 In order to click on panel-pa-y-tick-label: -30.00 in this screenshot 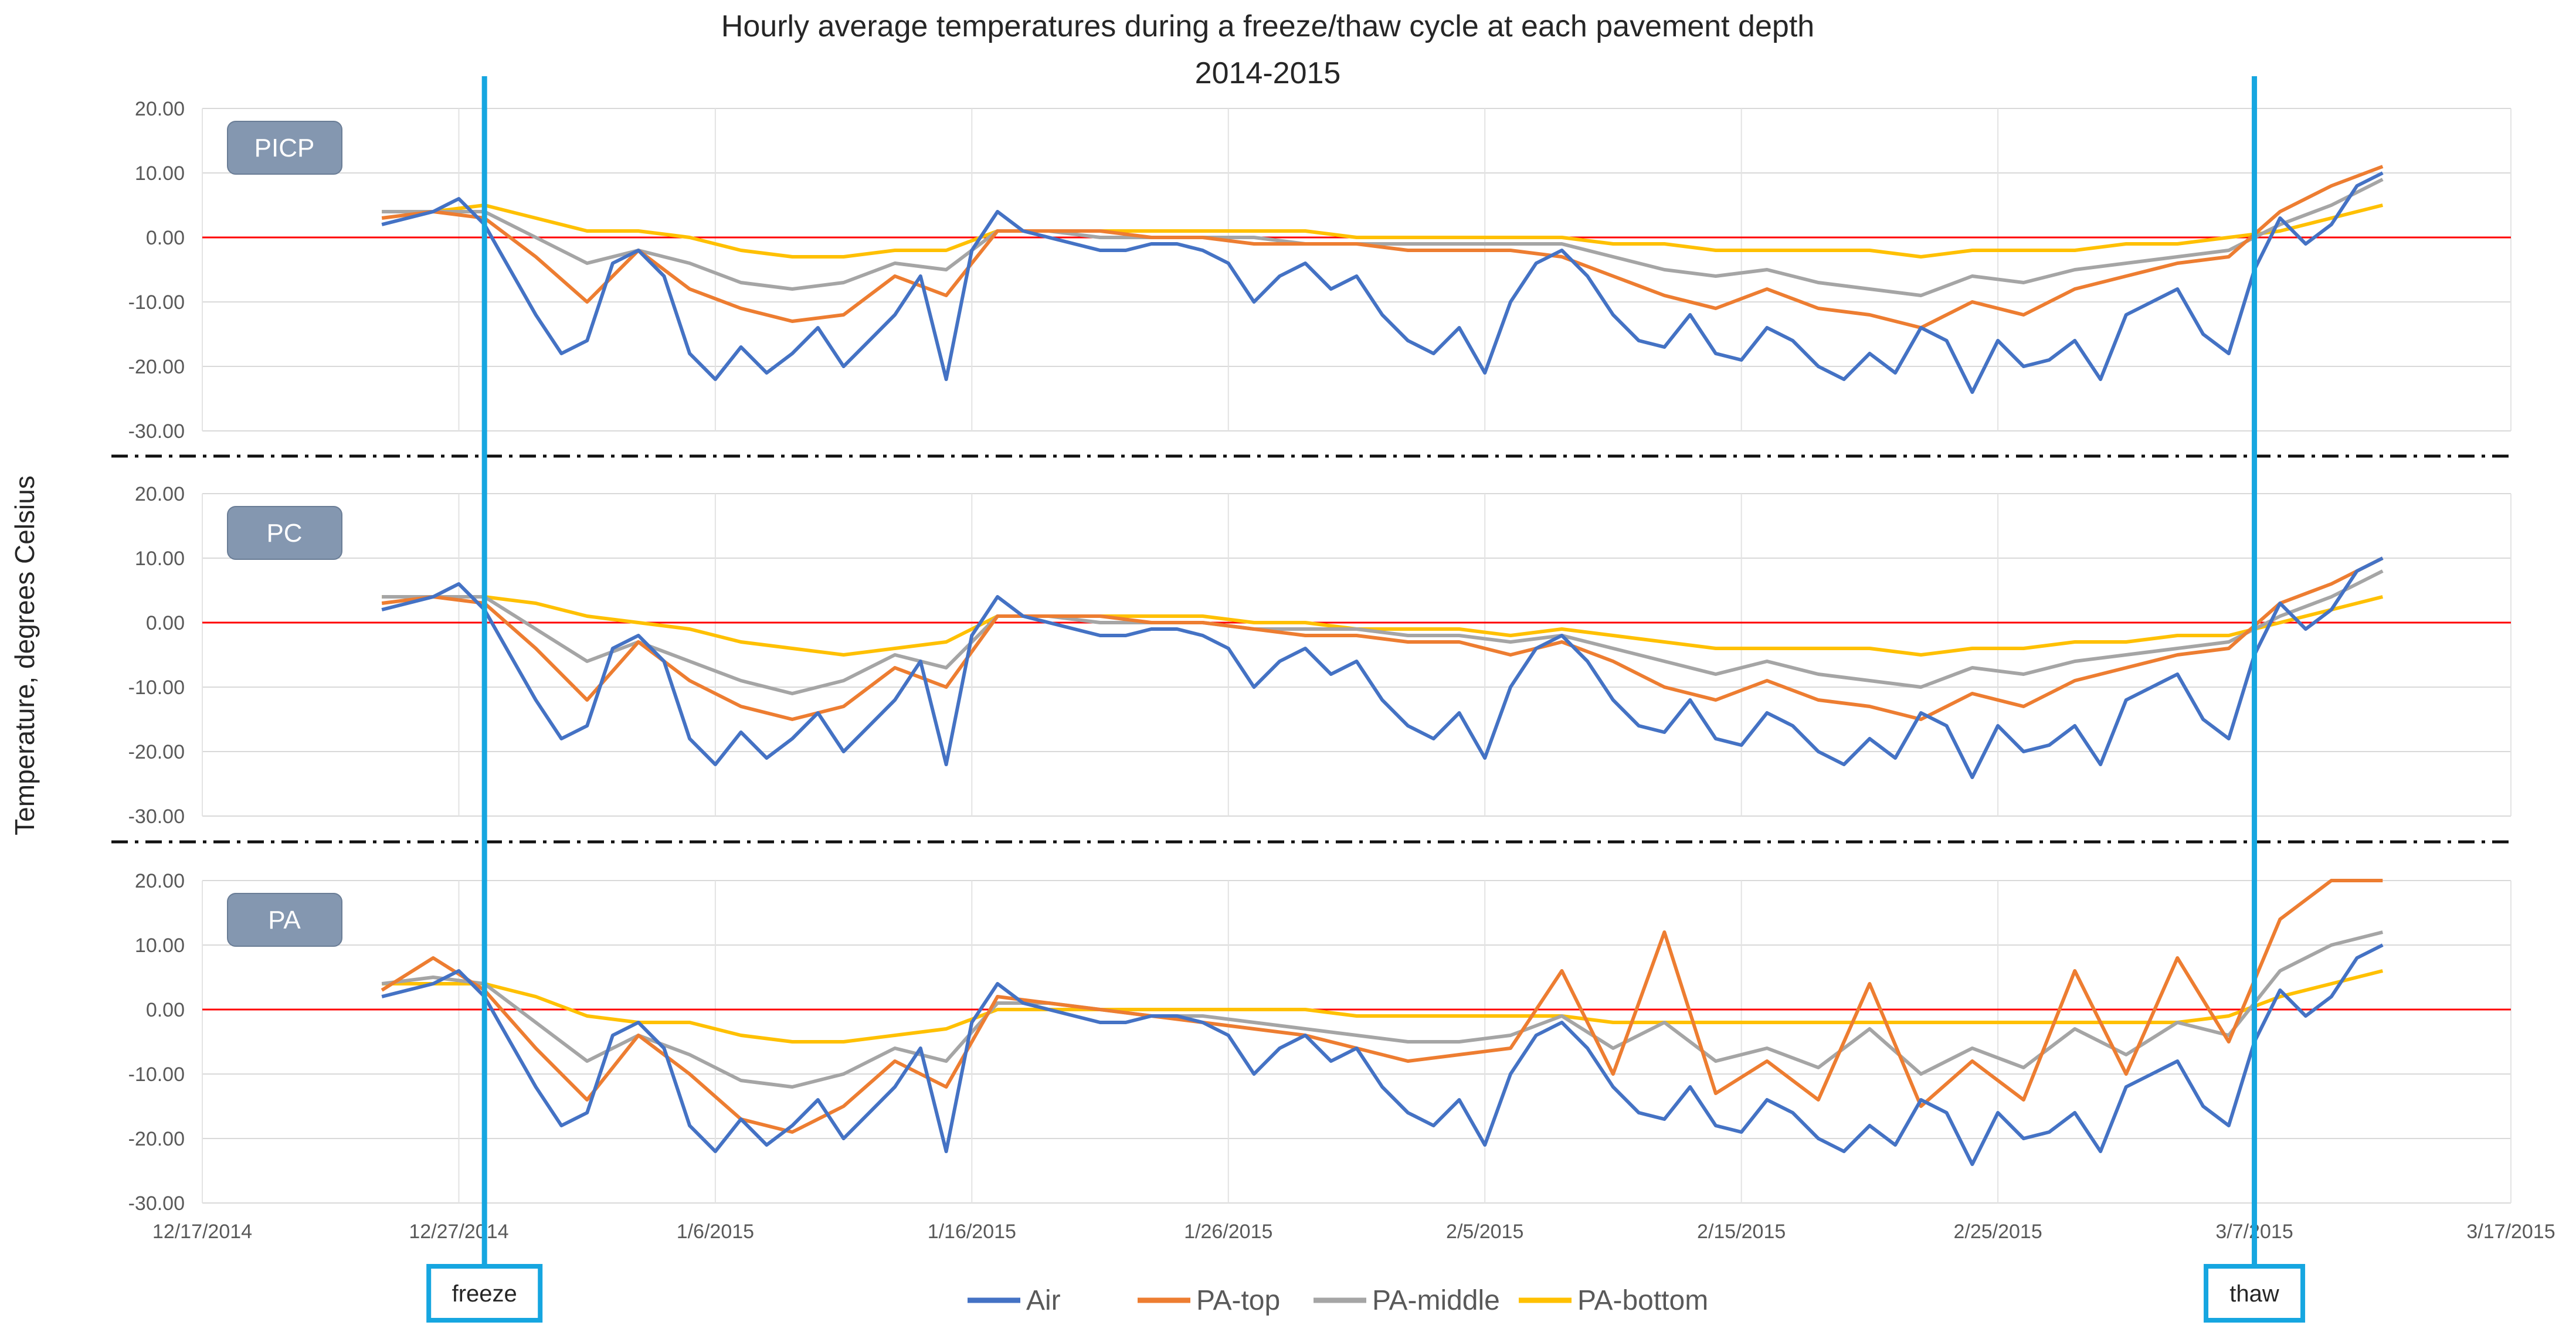, I will do `click(156, 1204)`.